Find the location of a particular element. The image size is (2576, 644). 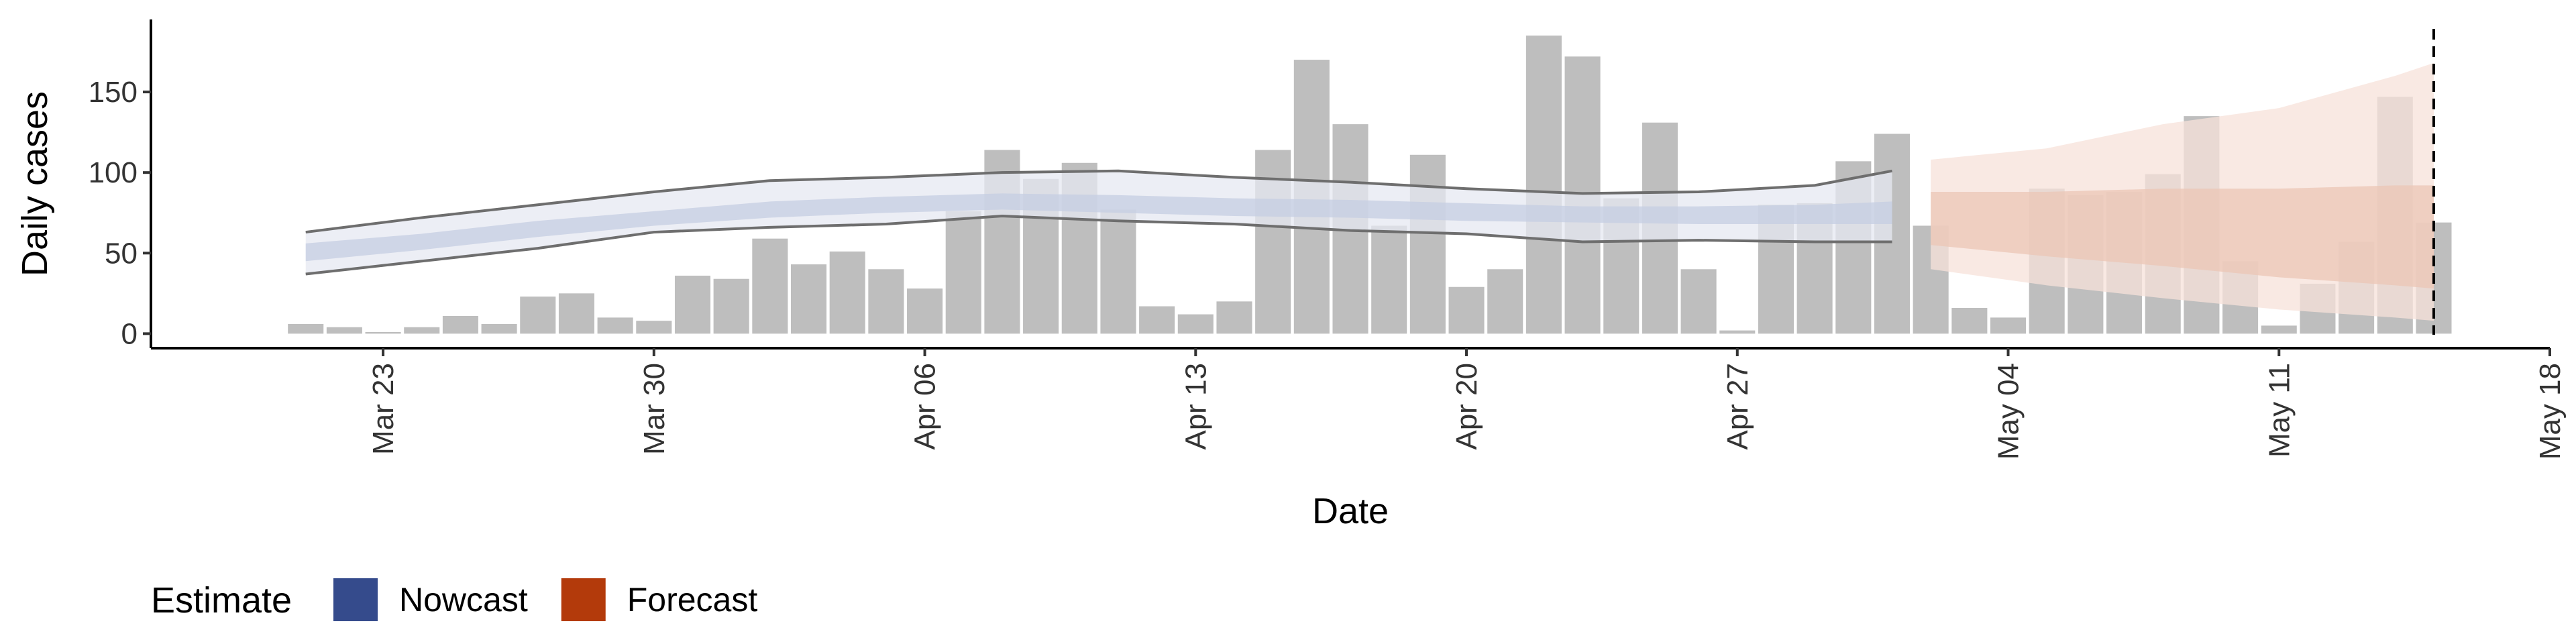

y-tick-label: 150 is located at coordinates (113, 92).